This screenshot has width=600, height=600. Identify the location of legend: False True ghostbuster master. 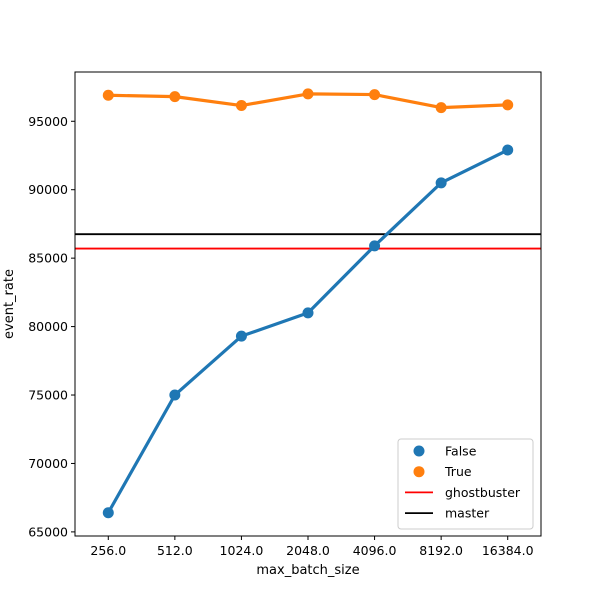
(465, 484).